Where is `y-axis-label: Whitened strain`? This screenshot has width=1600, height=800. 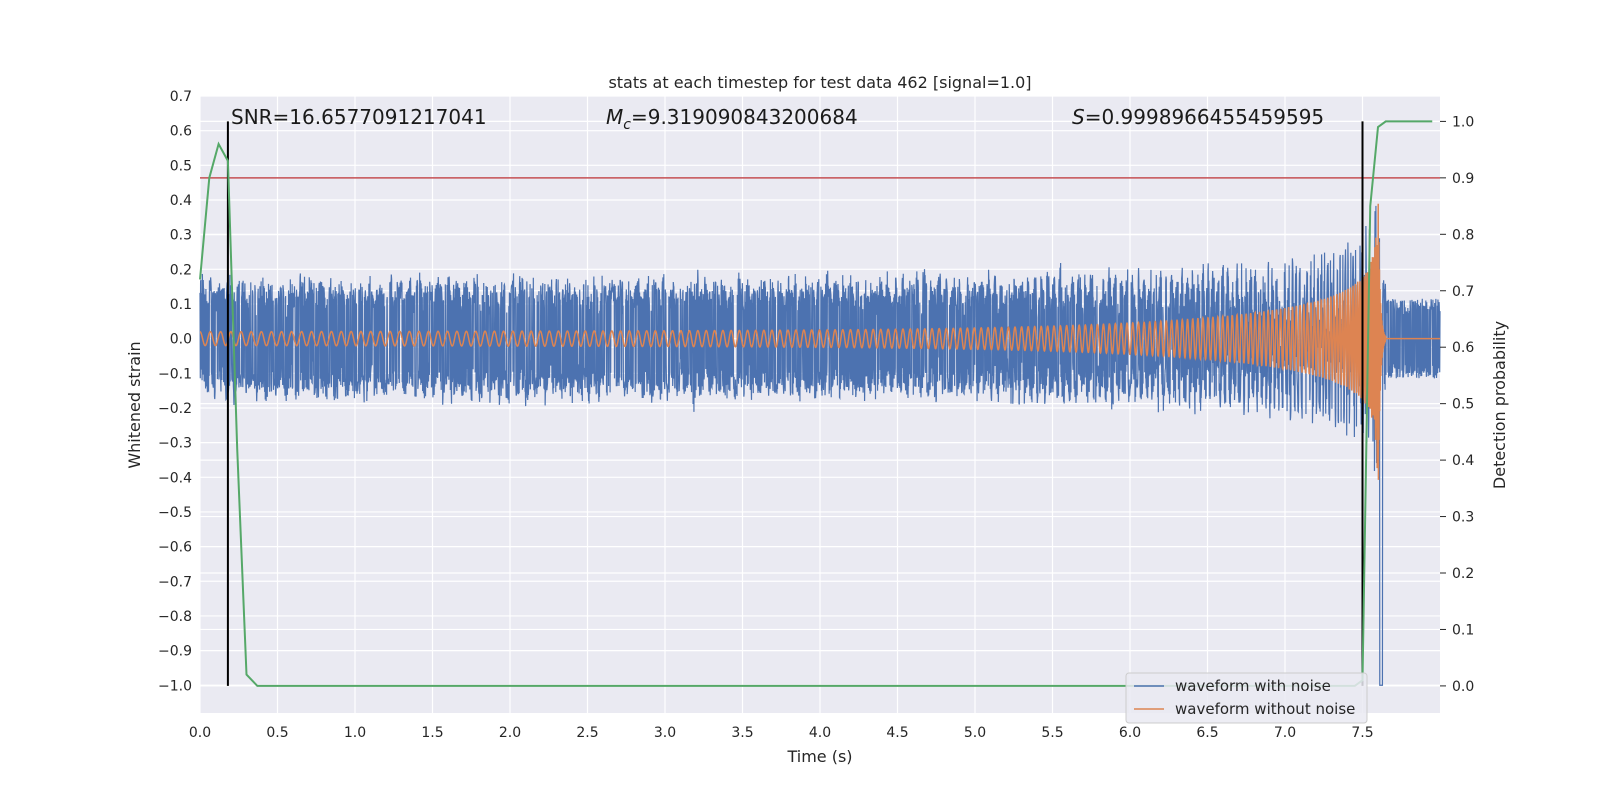 y-axis-label: Whitened strain is located at coordinates (134, 404).